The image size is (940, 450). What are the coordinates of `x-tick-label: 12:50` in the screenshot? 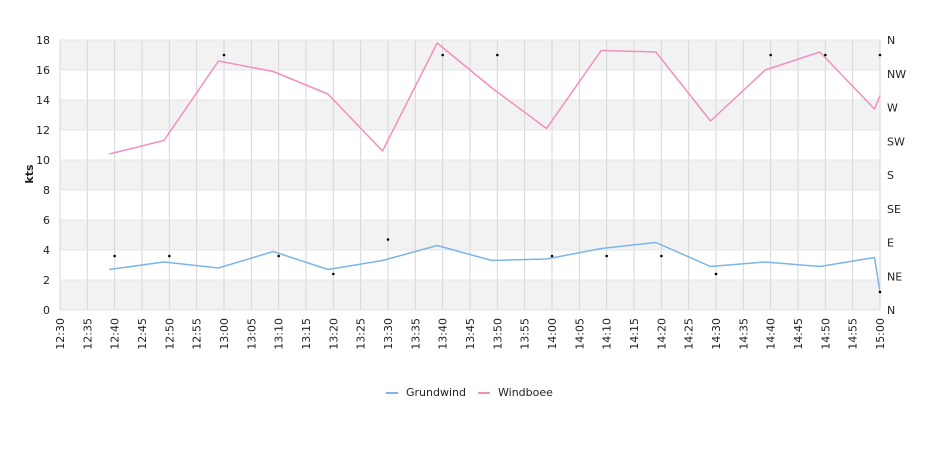 It's located at (169, 334).